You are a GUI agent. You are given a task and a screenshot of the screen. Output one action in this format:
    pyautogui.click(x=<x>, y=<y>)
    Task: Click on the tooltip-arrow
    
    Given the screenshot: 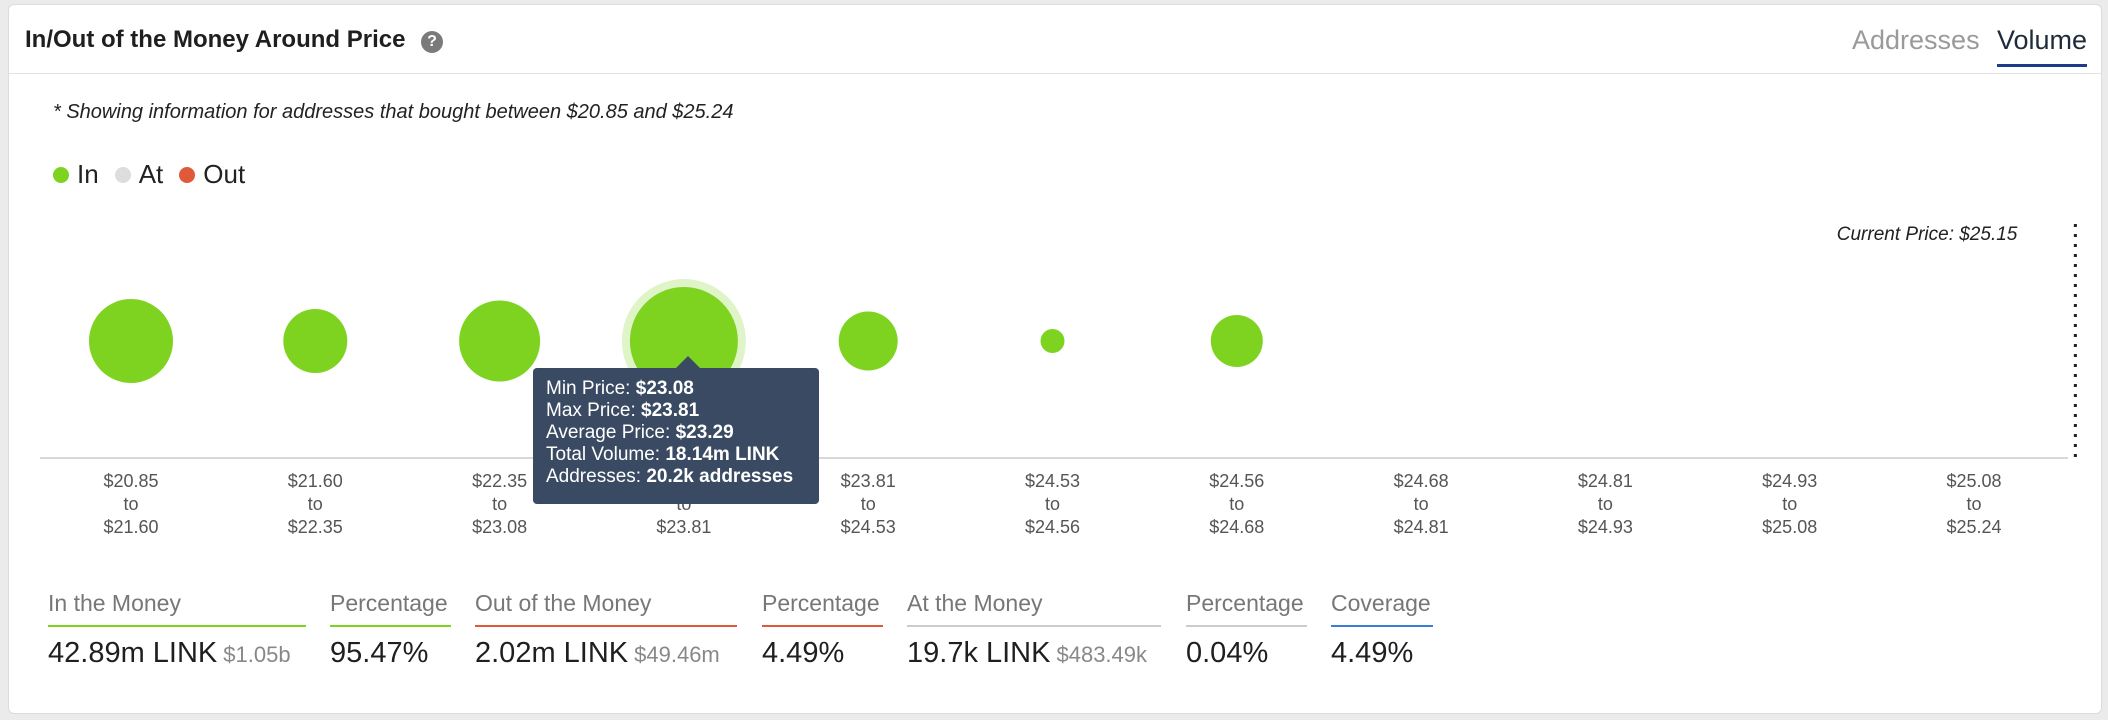 What is the action you would take?
    pyautogui.click(x=688, y=362)
    